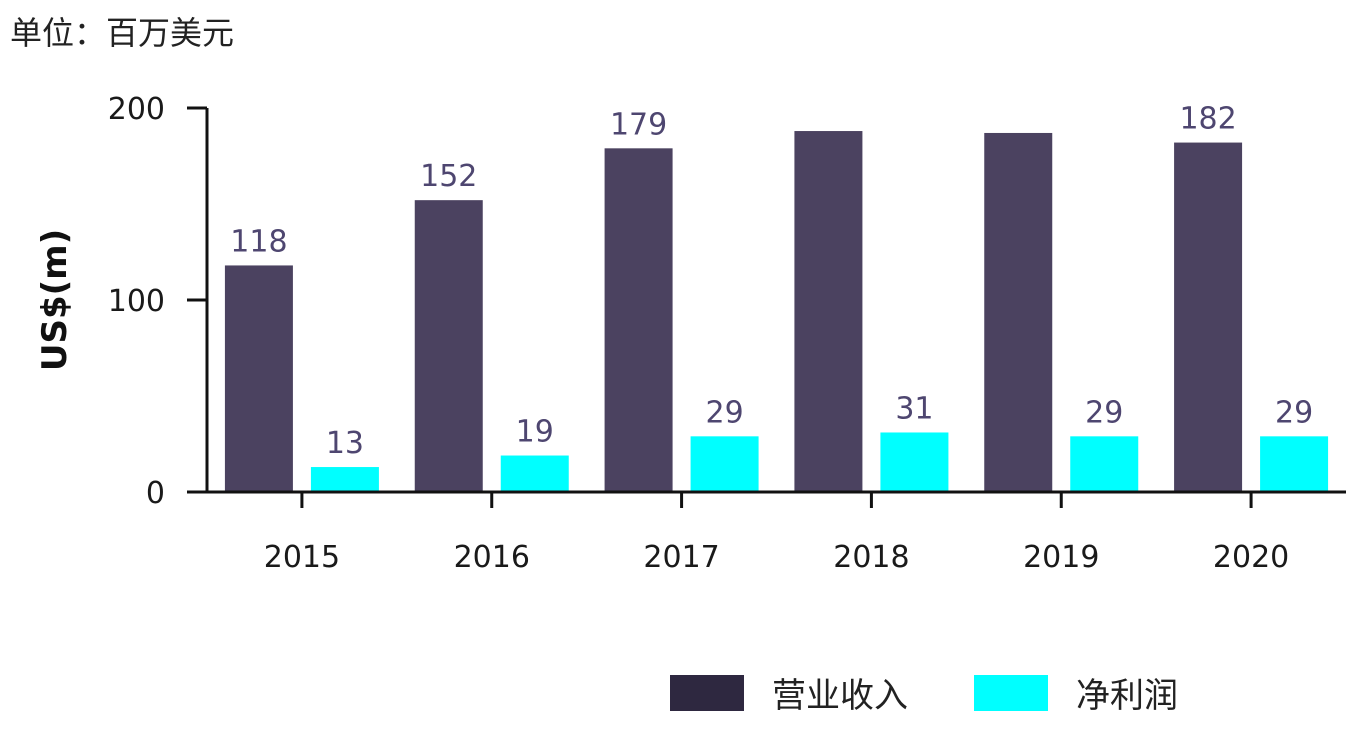 The height and width of the screenshot is (741, 1360). Describe the element at coordinates (1207, 119) in the screenshot. I see `revenue-data-label-2020: 182` at that location.